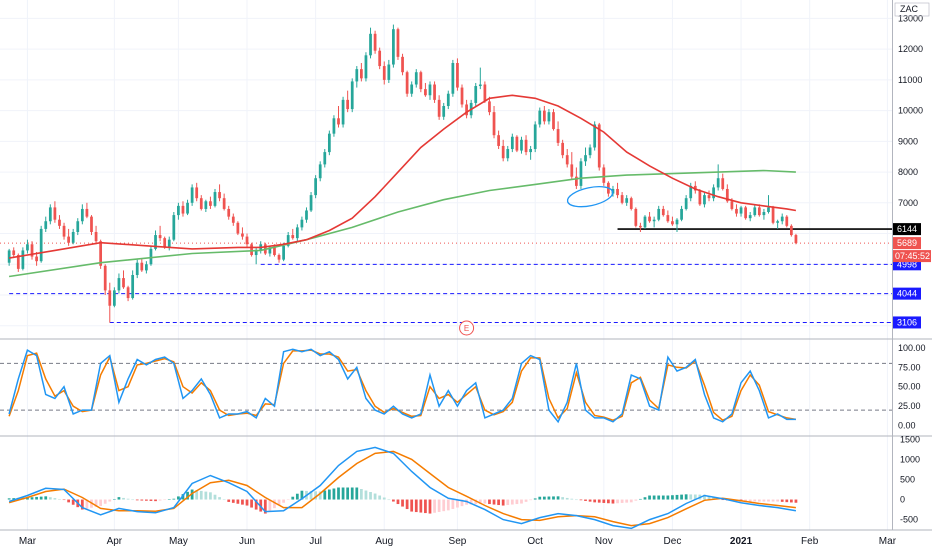 Image resolution: width=932 pixels, height=550 pixels. Describe the element at coordinates (604, 541) in the screenshot. I see `x-tick-label: Nov` at that location.